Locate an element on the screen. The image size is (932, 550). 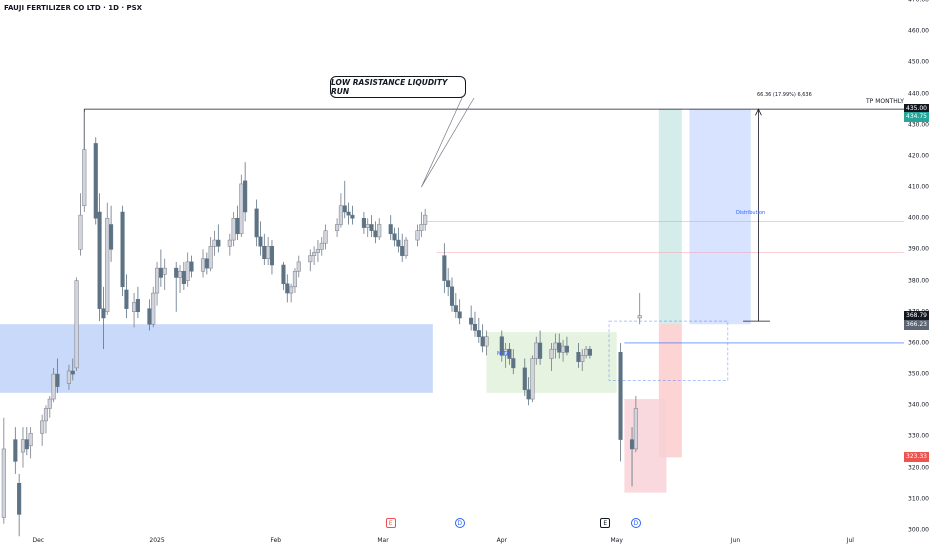
y-tick-label: 330.00 is located at coordinates (918, 436).